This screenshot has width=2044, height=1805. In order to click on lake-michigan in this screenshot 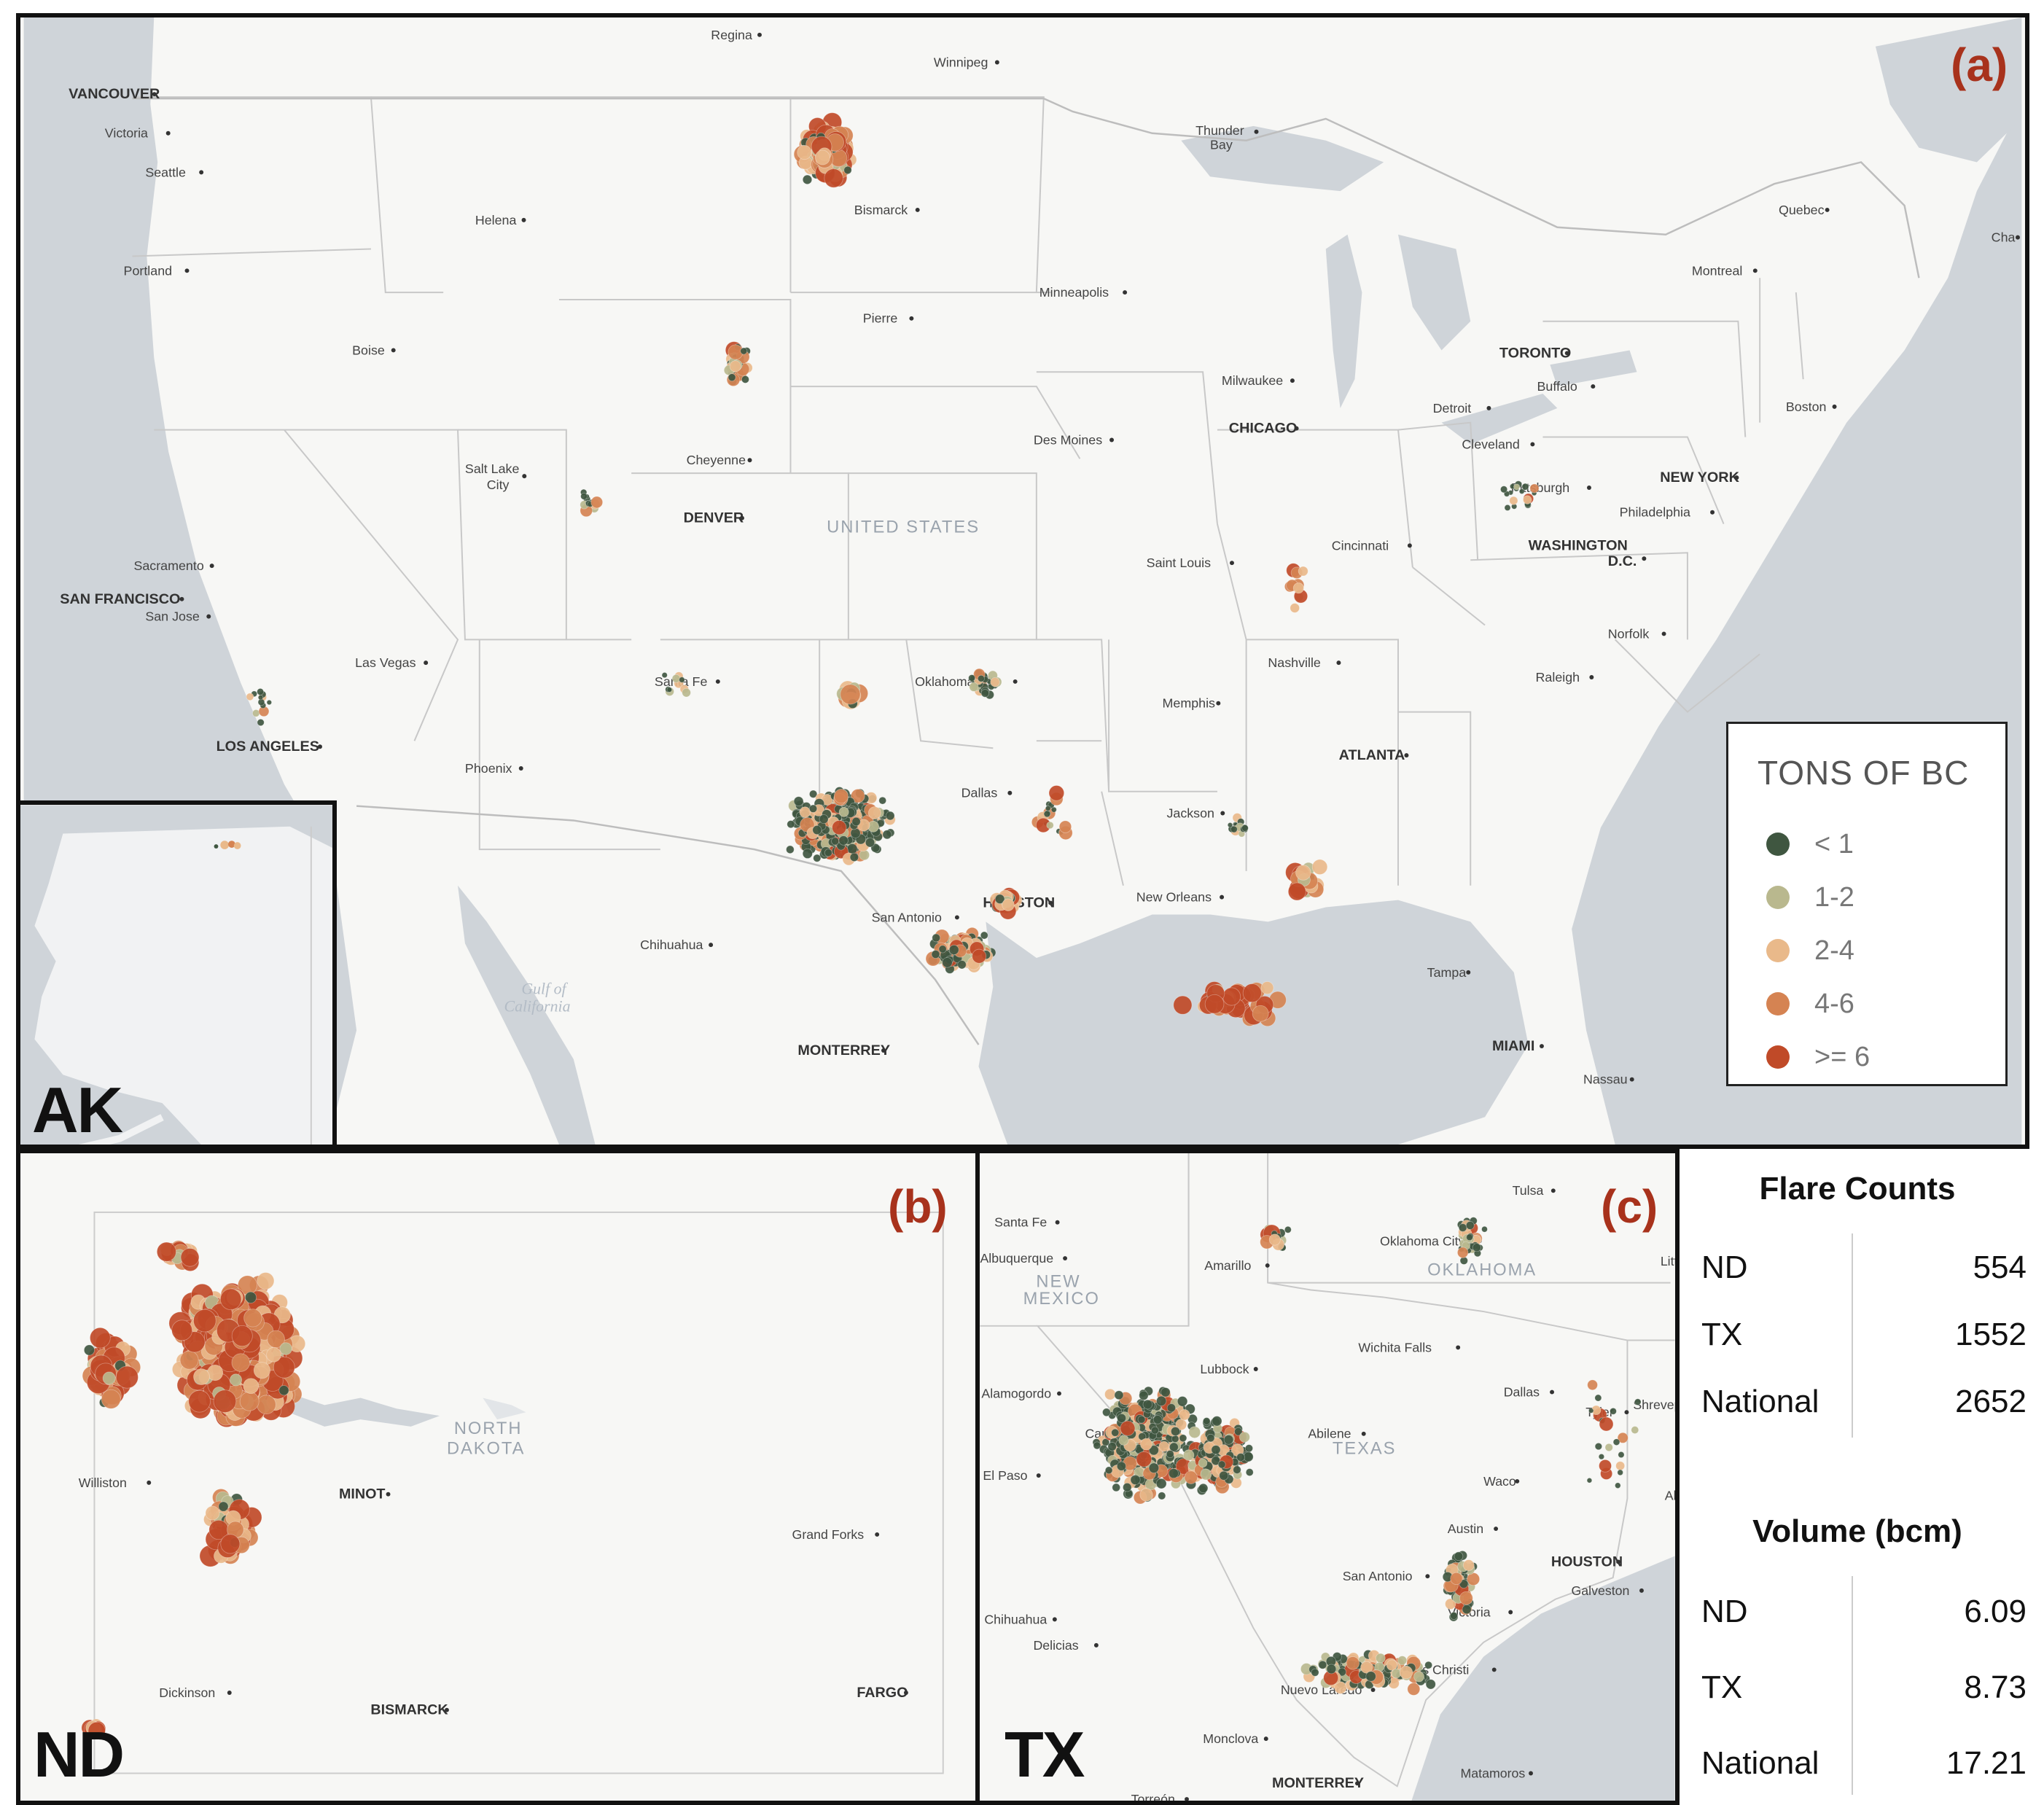, I will do `click(1343, 321)`.